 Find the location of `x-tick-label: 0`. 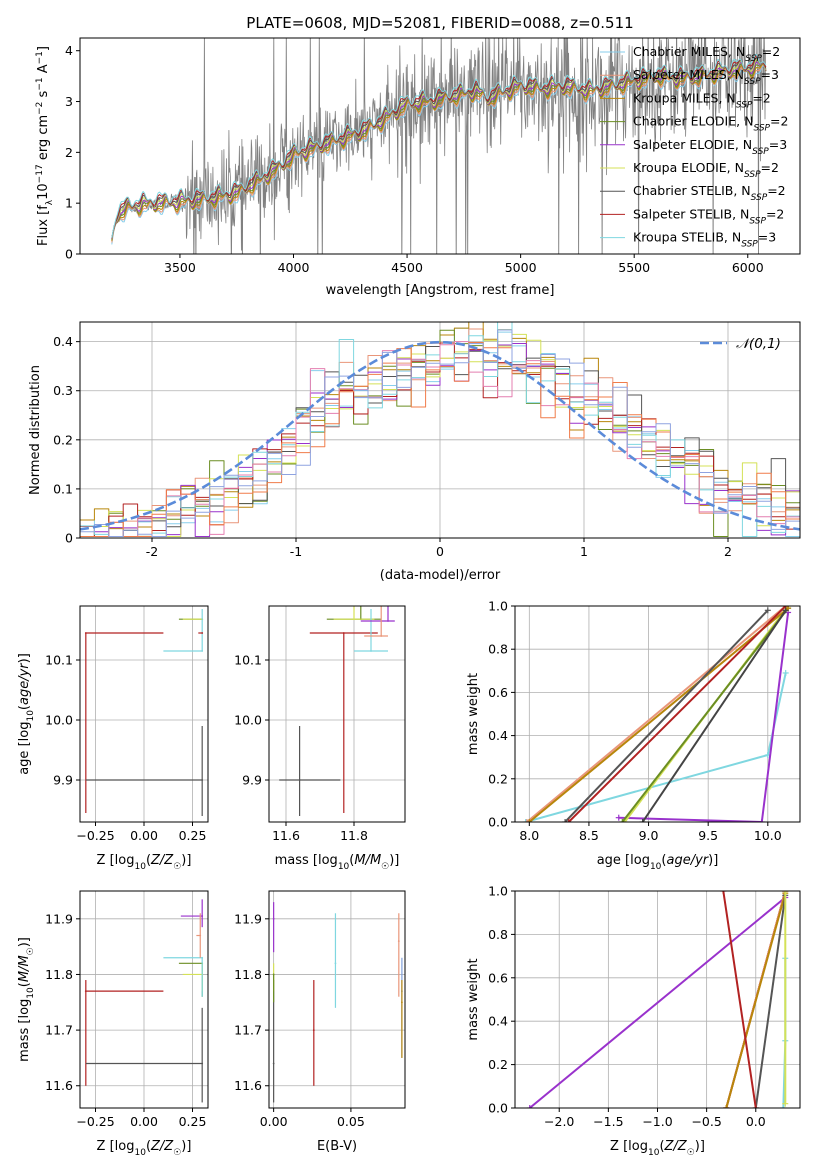

x-tick-label: 0 is located at coordinates (440, 551).